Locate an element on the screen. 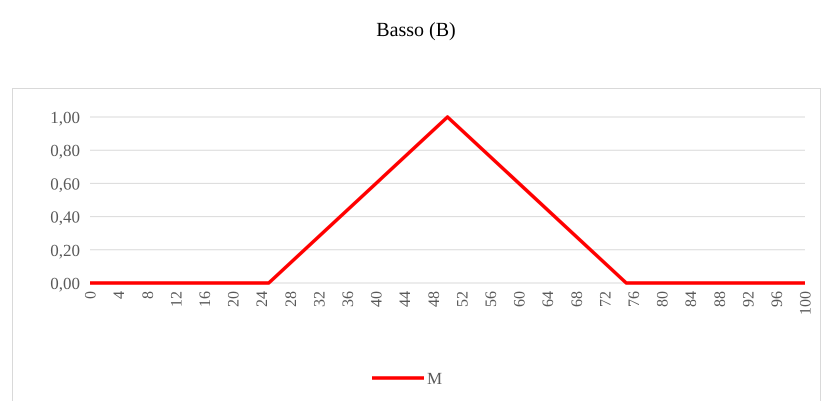 This screenshot has width=832, height=401. x-tick-label: 72 is located at coordinates (605, 299).